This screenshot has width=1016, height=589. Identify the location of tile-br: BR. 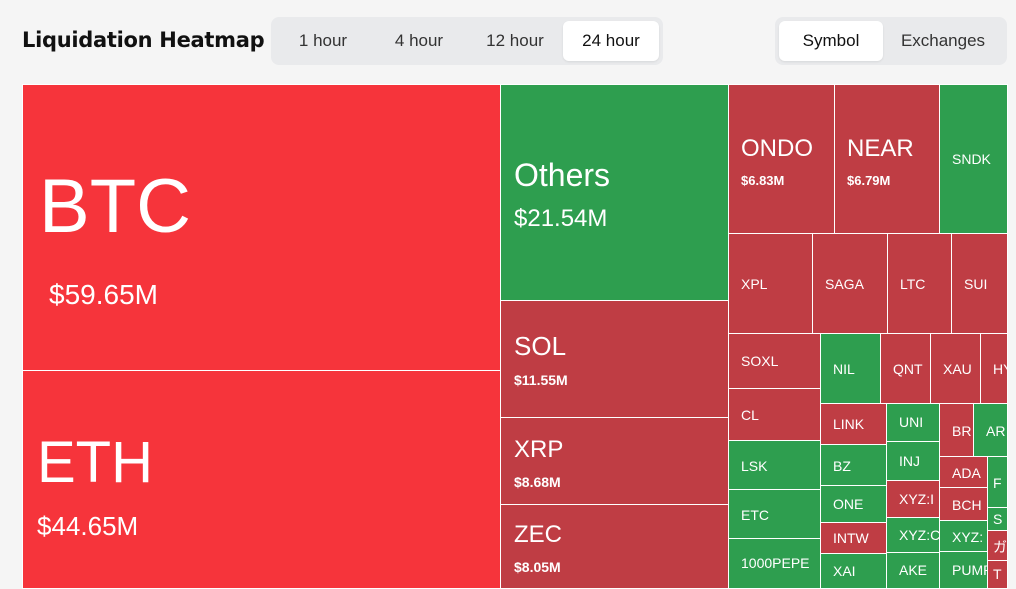
(956, 430).